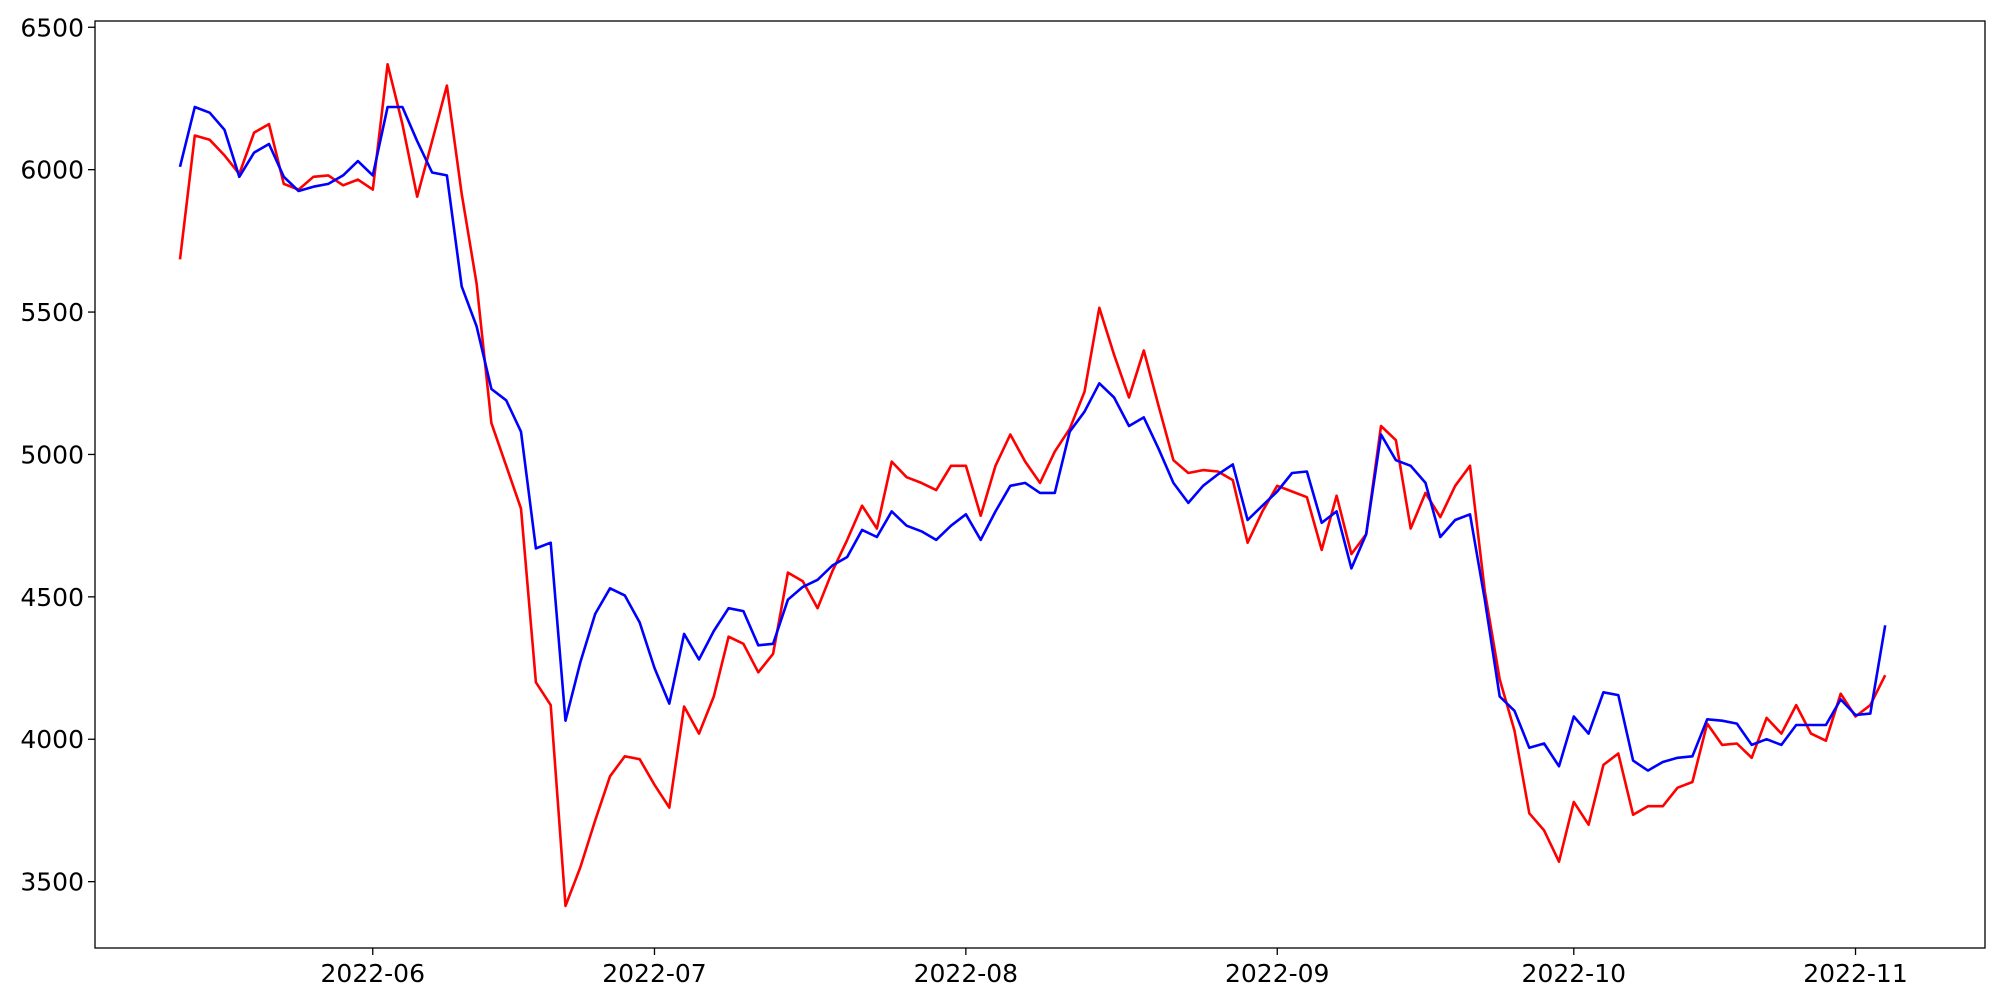 Image resolution: width=2000 pixels, height=1004 pixels. I want to click on y-tick-label: 5000, so click(52, 454).